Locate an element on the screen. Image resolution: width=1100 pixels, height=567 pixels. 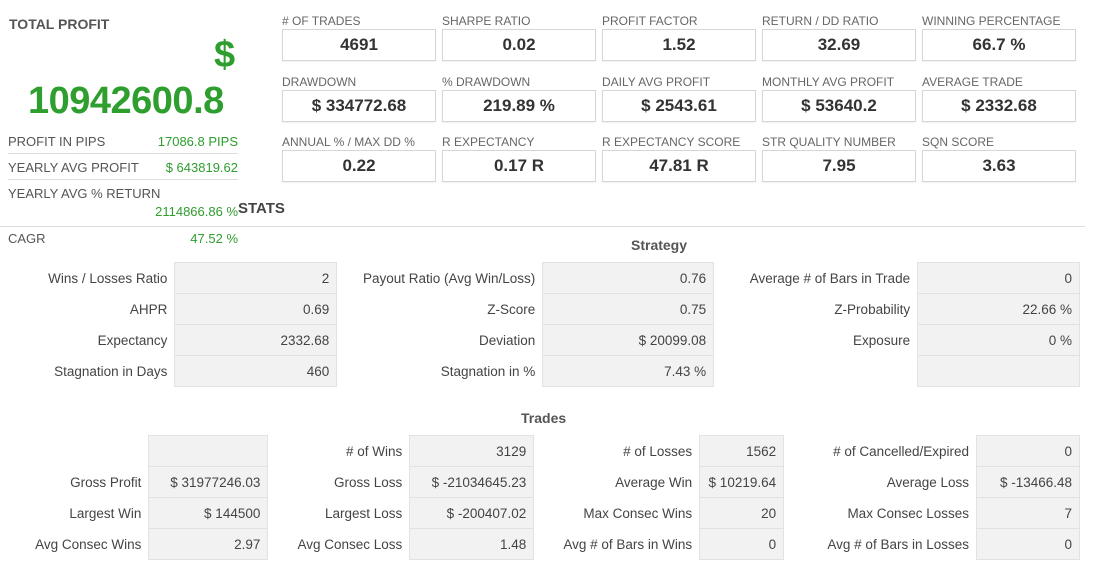
metric-card: PROFIT FACTOR 1.52 is located at coordinates (679, 37).